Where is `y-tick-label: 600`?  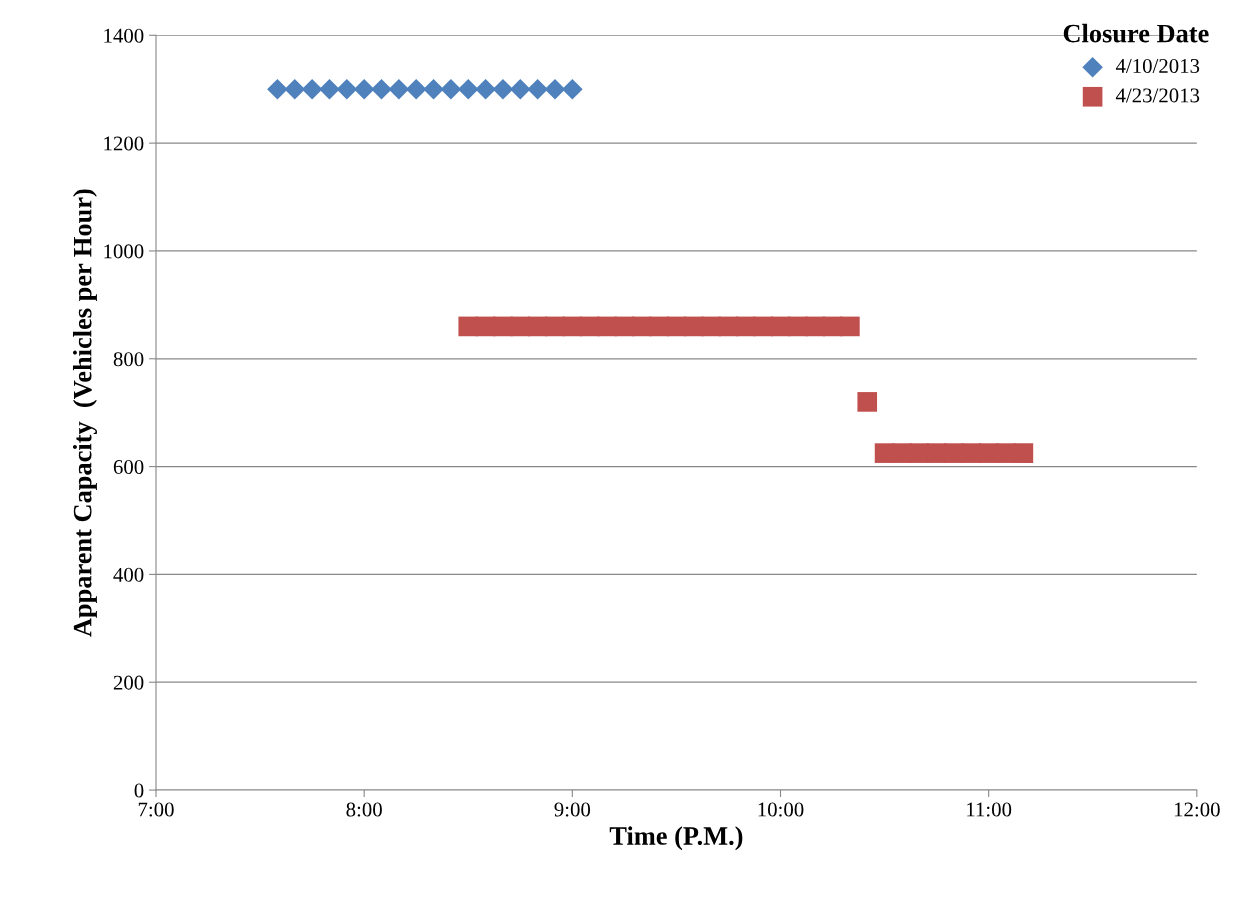 y-tick-label: 600 is located at coordinates (128, 467).